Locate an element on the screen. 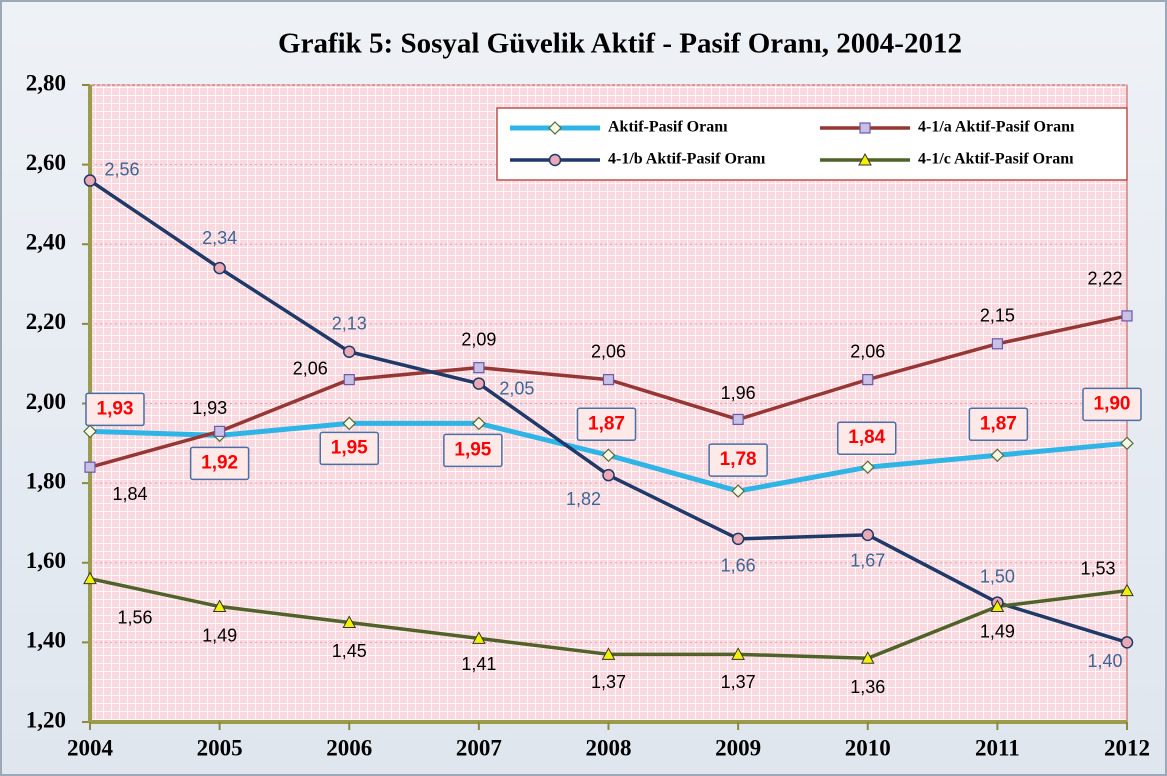  x-tick-label: 2007 is located at coordinates (479, 747).